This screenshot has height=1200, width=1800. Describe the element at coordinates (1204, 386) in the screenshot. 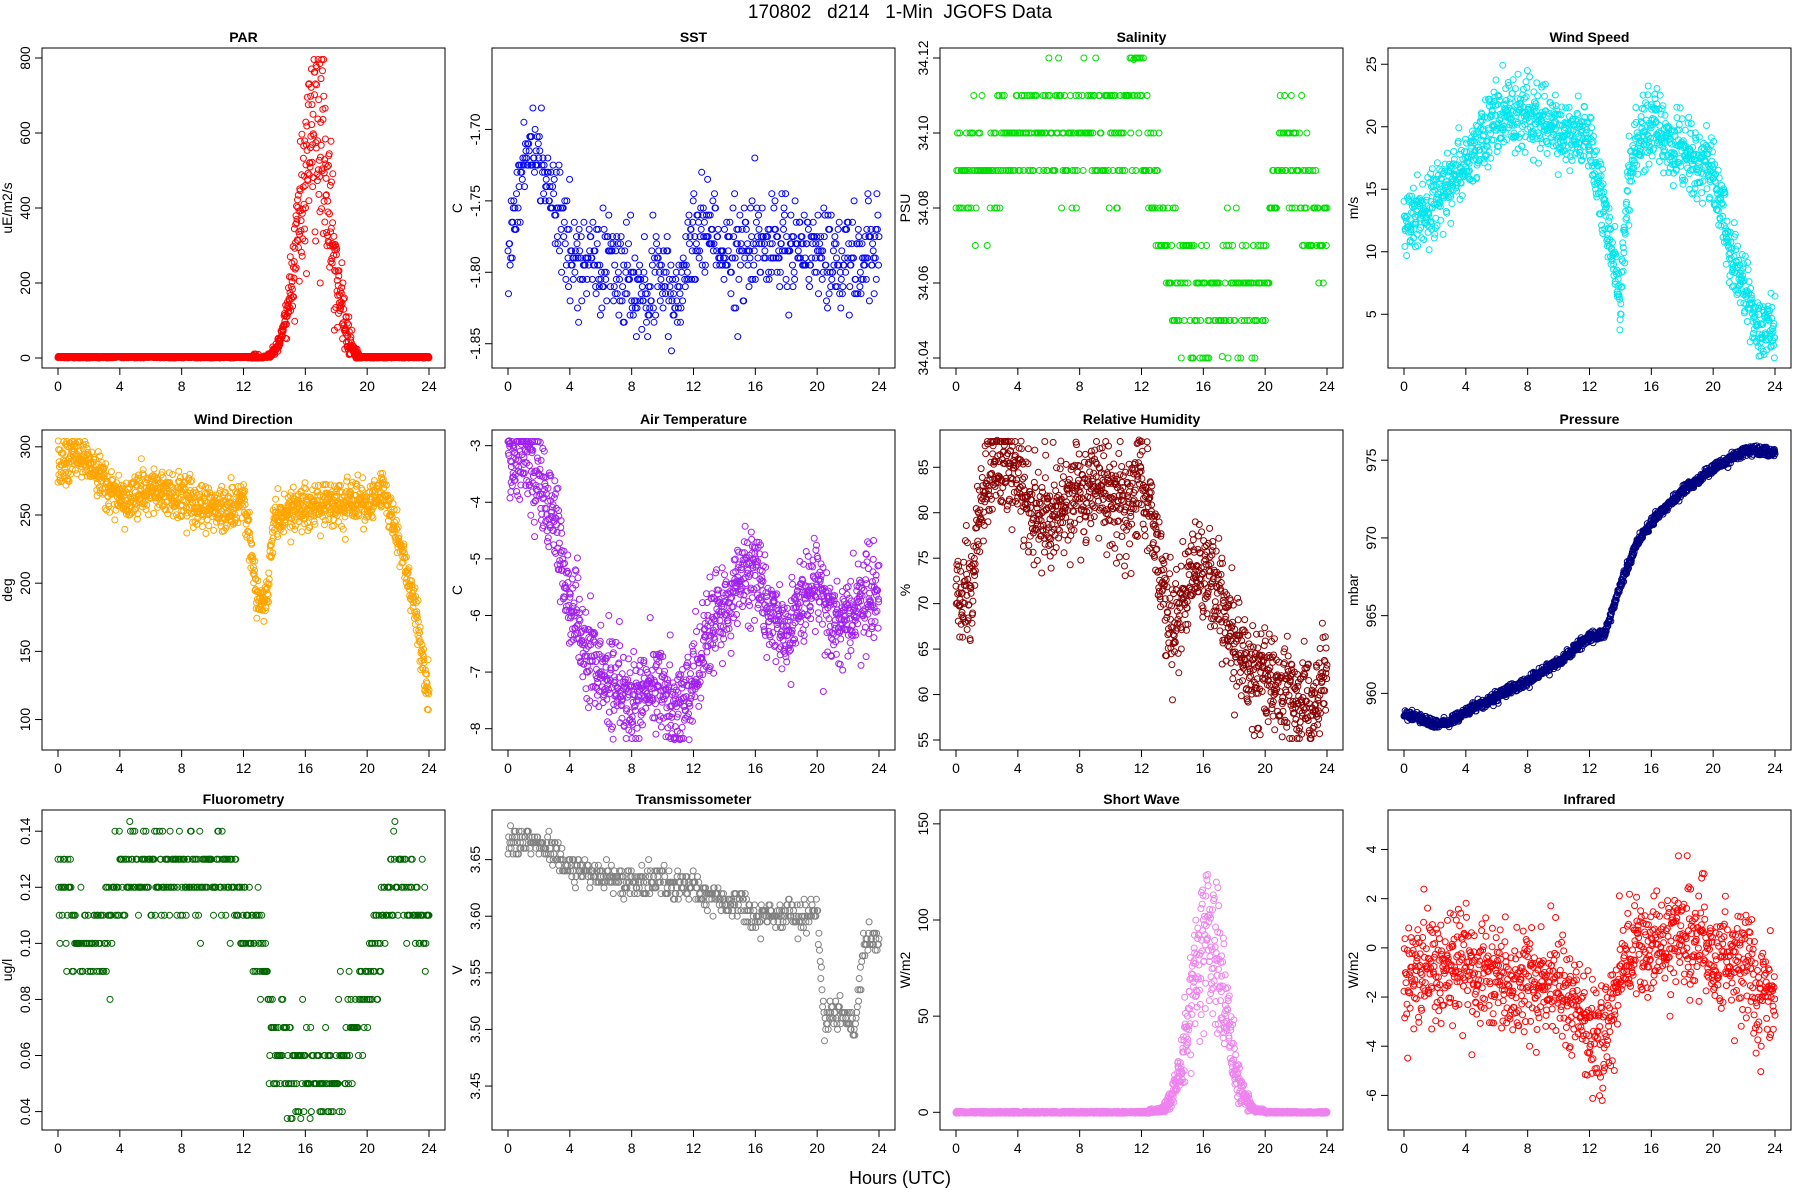

I see `x-tick-label: 16` at that location.